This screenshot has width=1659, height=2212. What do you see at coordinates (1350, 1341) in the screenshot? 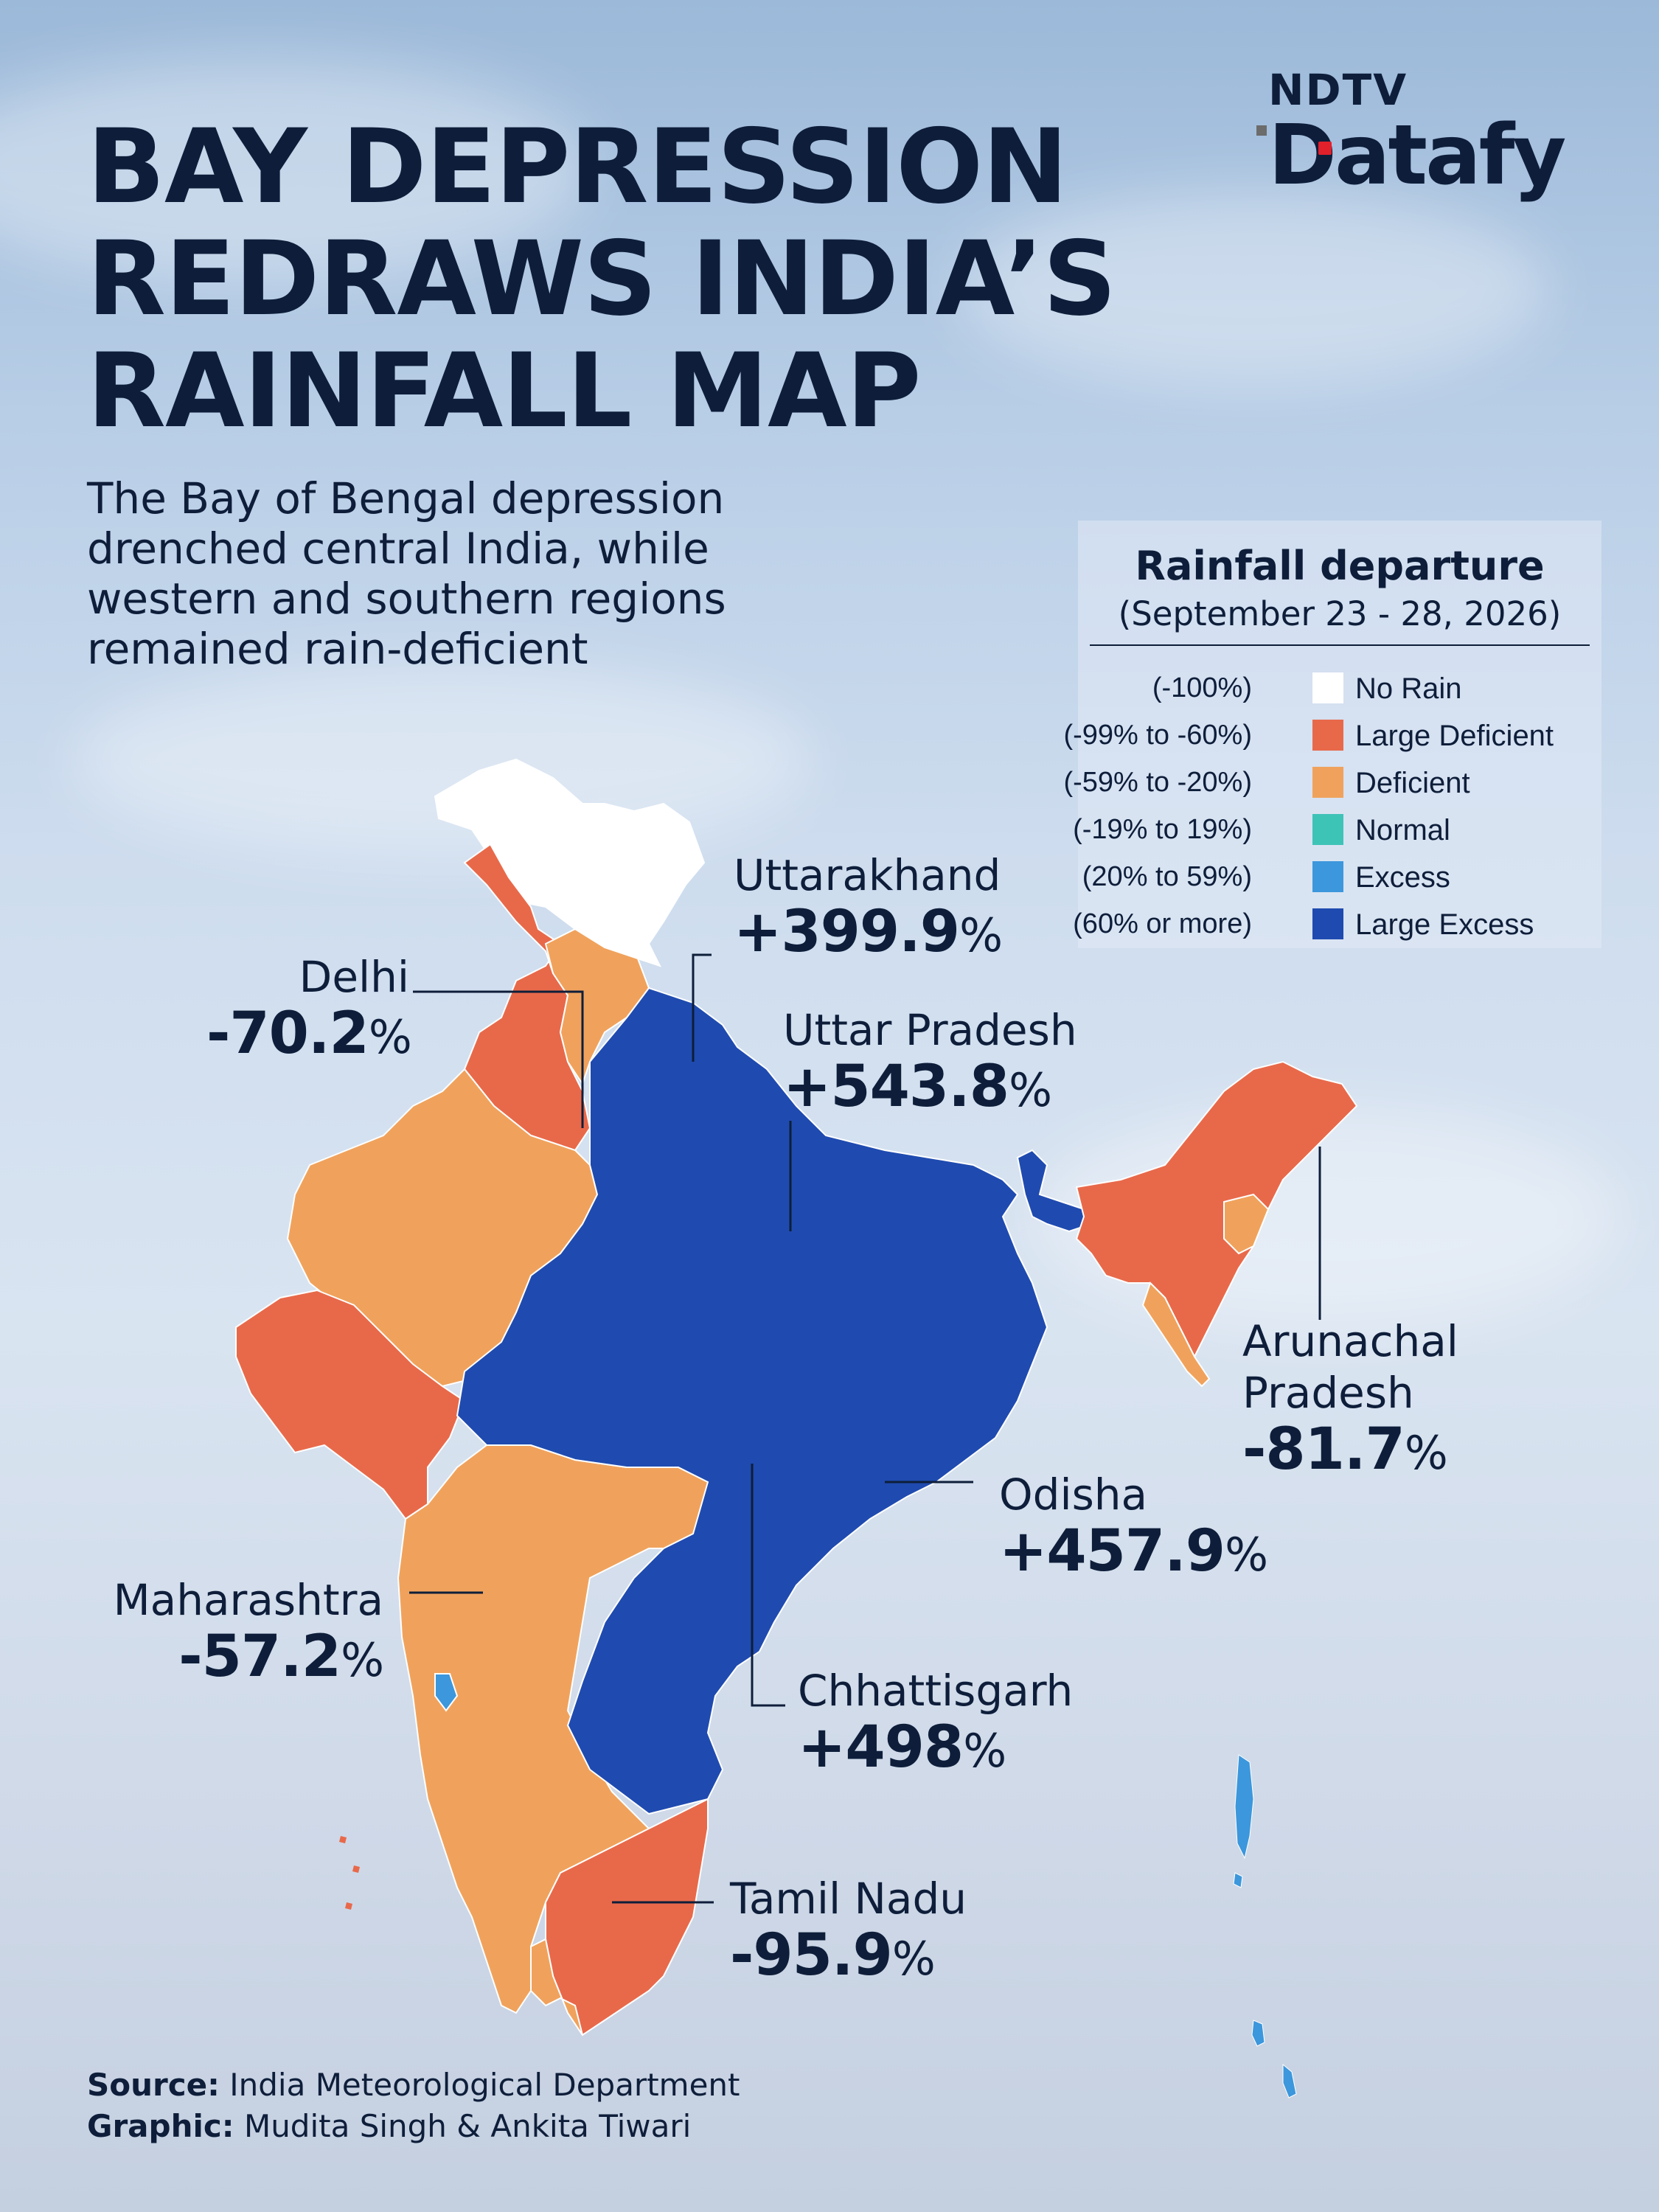
I see `region-name-line-1: Arunachal` at bounding box center [1350, 1341].